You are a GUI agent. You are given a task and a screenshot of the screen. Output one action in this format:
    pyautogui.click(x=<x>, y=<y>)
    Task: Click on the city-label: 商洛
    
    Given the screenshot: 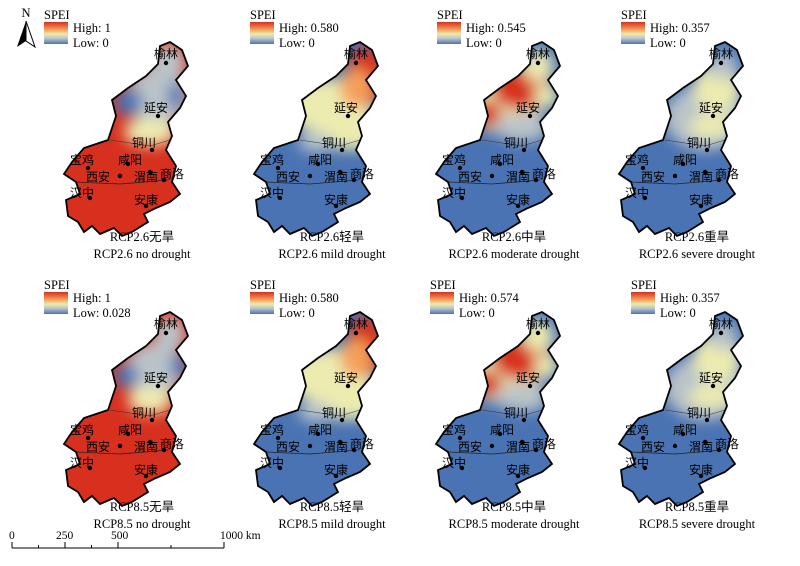 What is the action you would take?
    pyautogui.click(x=362, y=173)
    